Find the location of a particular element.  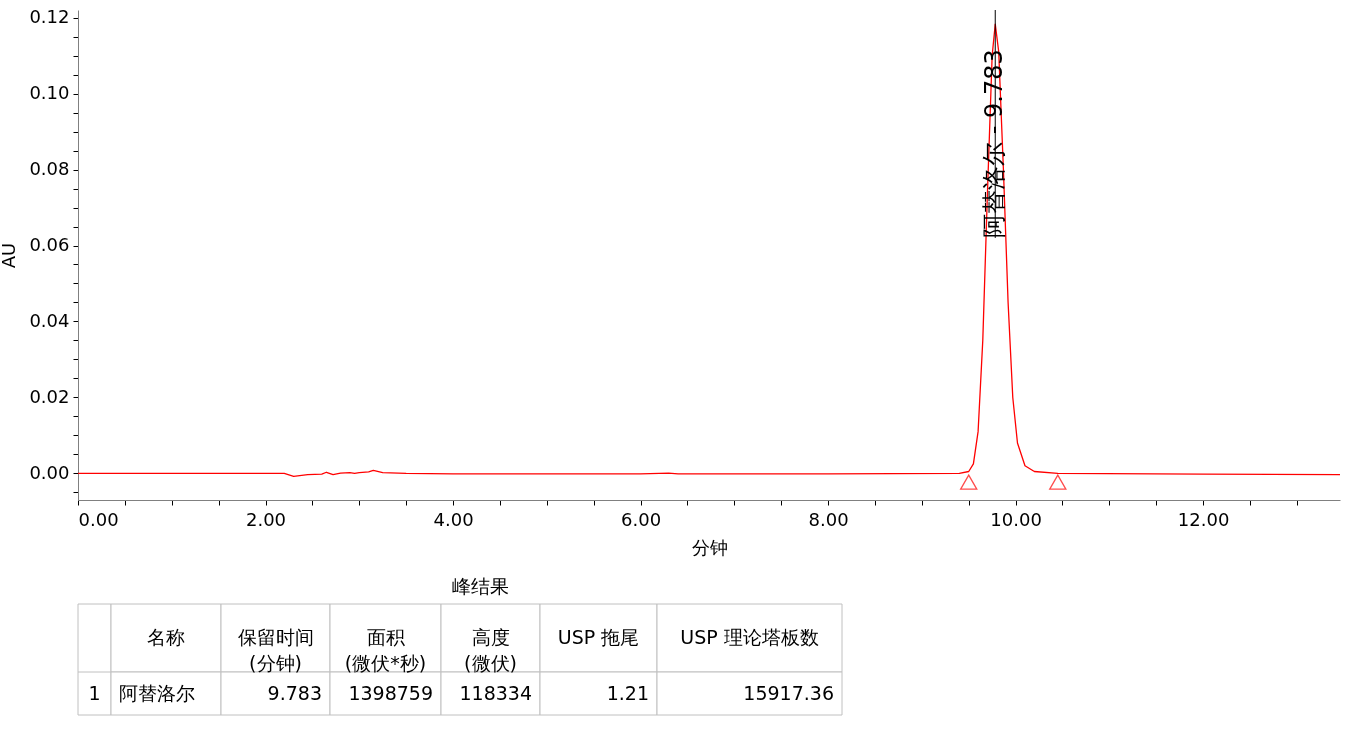

x-tick-label: 0.00 is located at coordinates (98, 519).